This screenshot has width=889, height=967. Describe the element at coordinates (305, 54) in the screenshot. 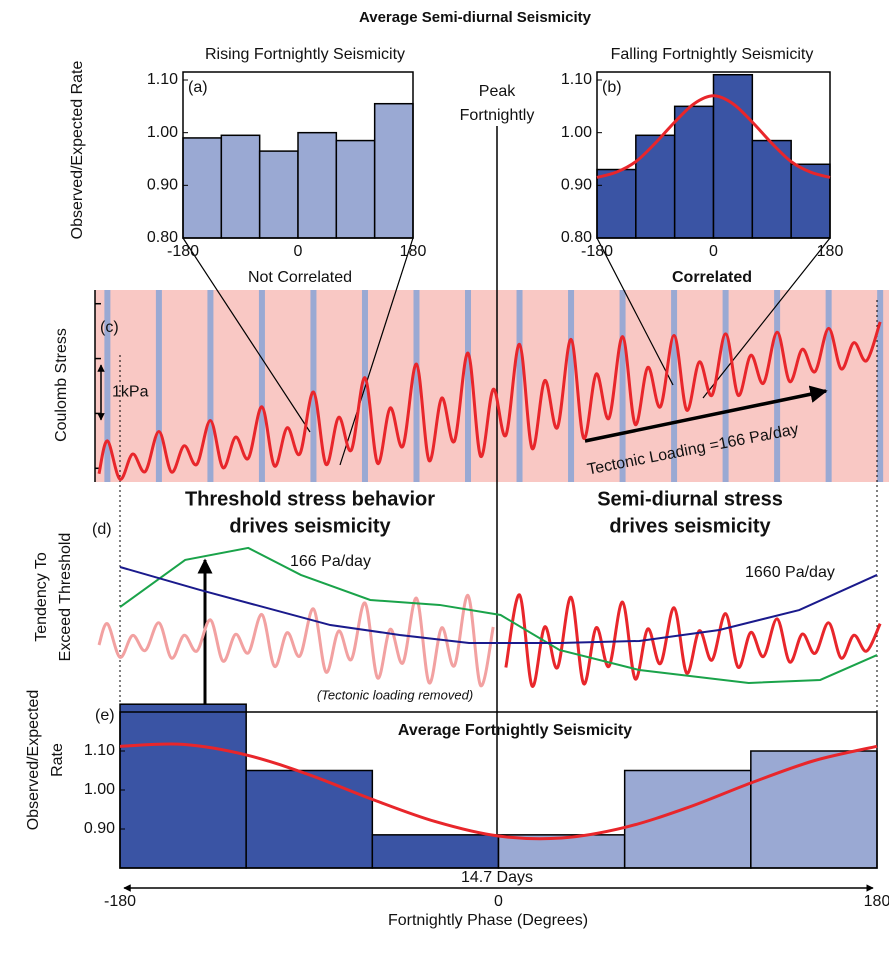

I see `panel-title: Rising Fortnightly Seismicity` at that location.